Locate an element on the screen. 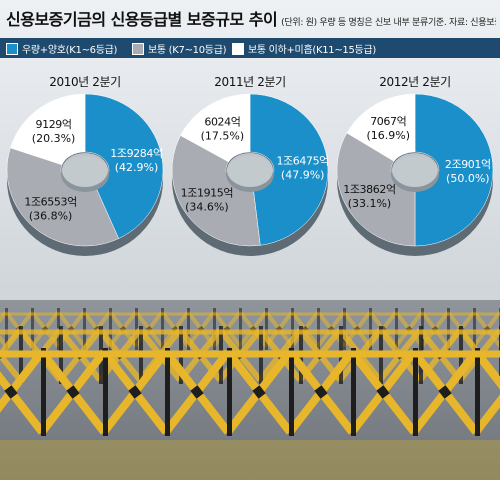  slice-value-label: 2조901억 is located at coordinates (468, 164).